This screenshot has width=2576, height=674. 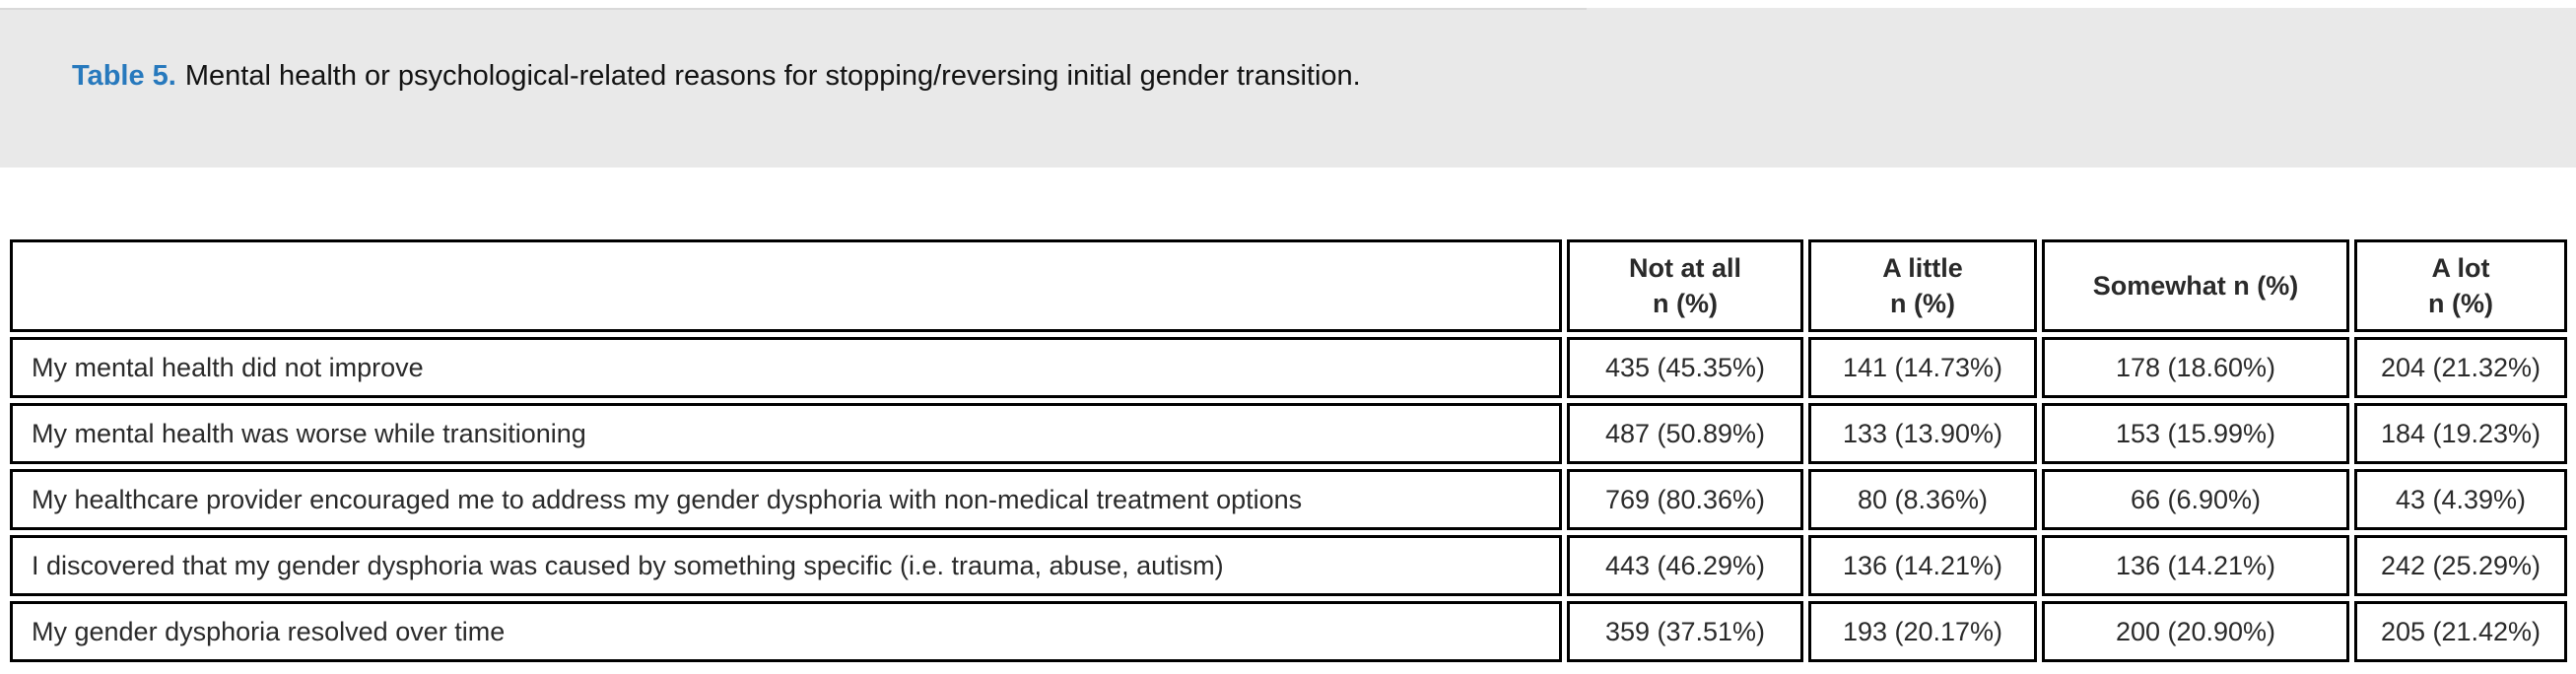 What do you see at coordinates (1922, 631) in the screenshot?
I see `value-cell: 193 (20.17%)` at bounding box center [1922, 631].